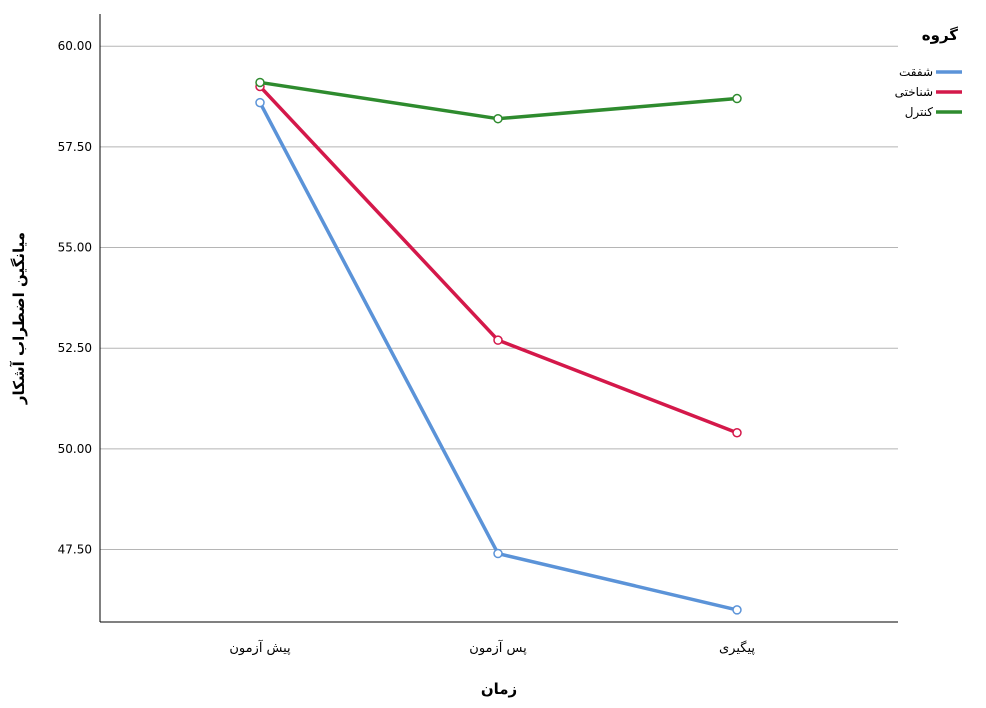 The height and width of the screenshot is (708, 986). What do you see at coordinates (75, 46) in the screenshot?
I see `y-tick-label: 60.00` at bounding box center [75, 46].